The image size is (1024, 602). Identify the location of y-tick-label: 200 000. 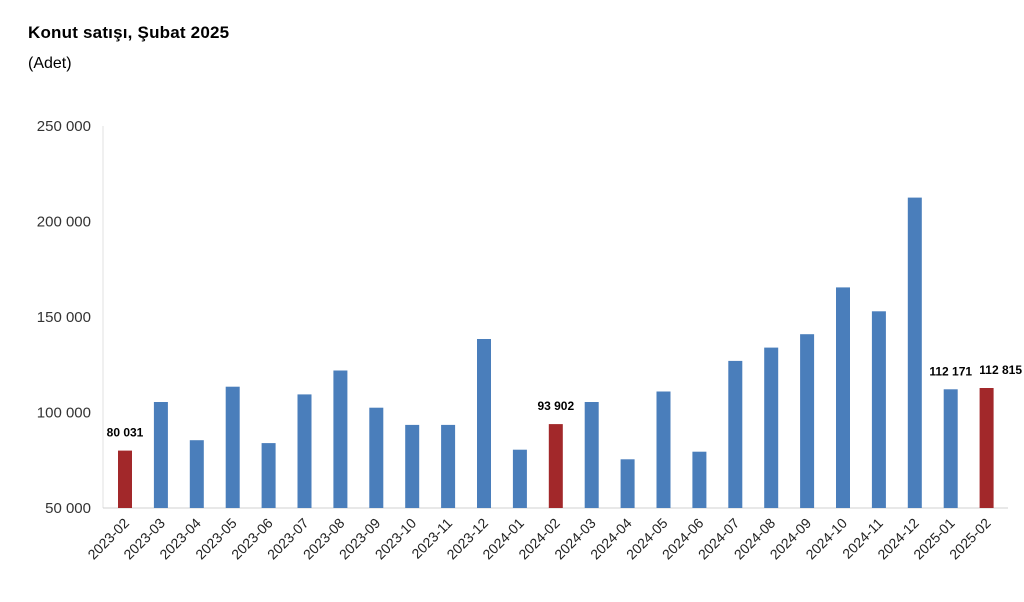
(64, 222).